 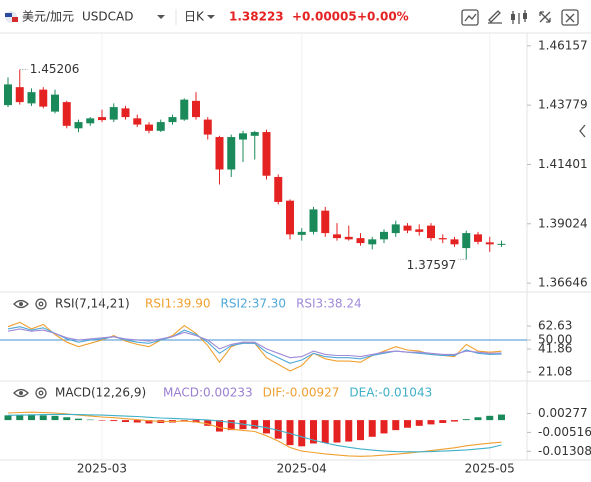 I want to click on price: 1.38223, so click(x=256, y=17).